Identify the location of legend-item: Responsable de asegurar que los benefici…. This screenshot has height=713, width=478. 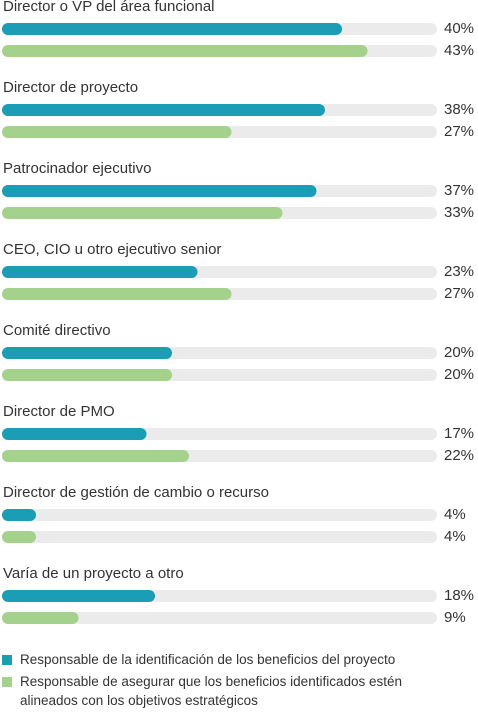
(235, 691).